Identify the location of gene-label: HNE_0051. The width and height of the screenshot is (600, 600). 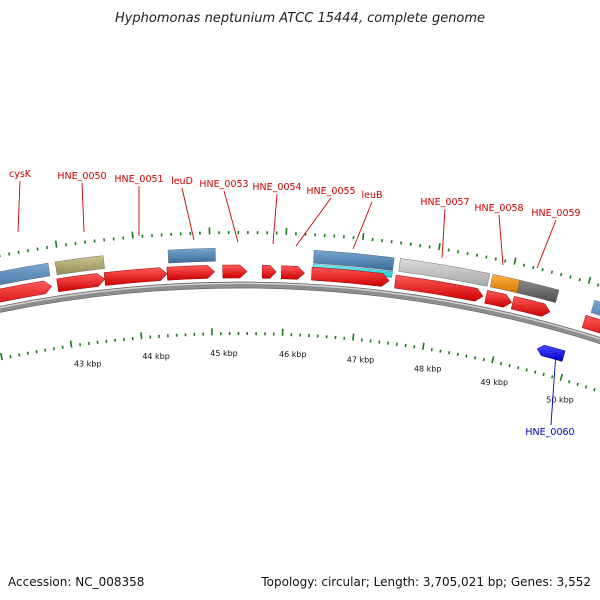
(138, 179).